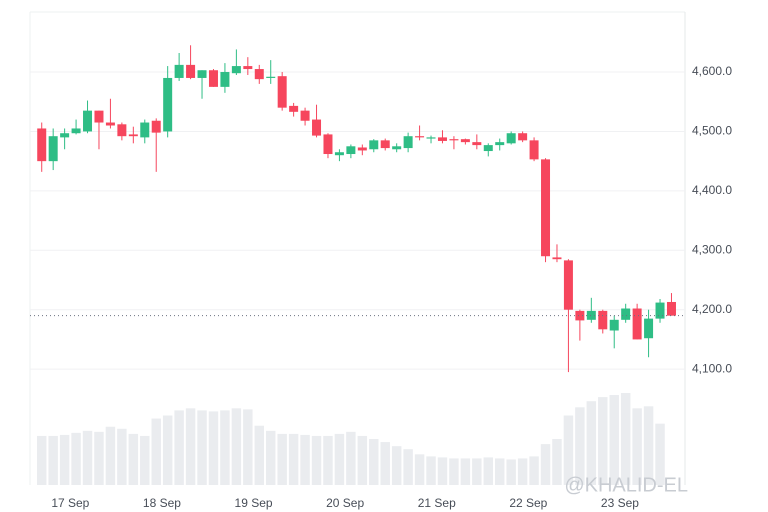 This screenshot has height=512, width=768. Describe the element at coordinates (712, 368) in the screenshot. I see `y-tick-label: 4,100.0` at that location.